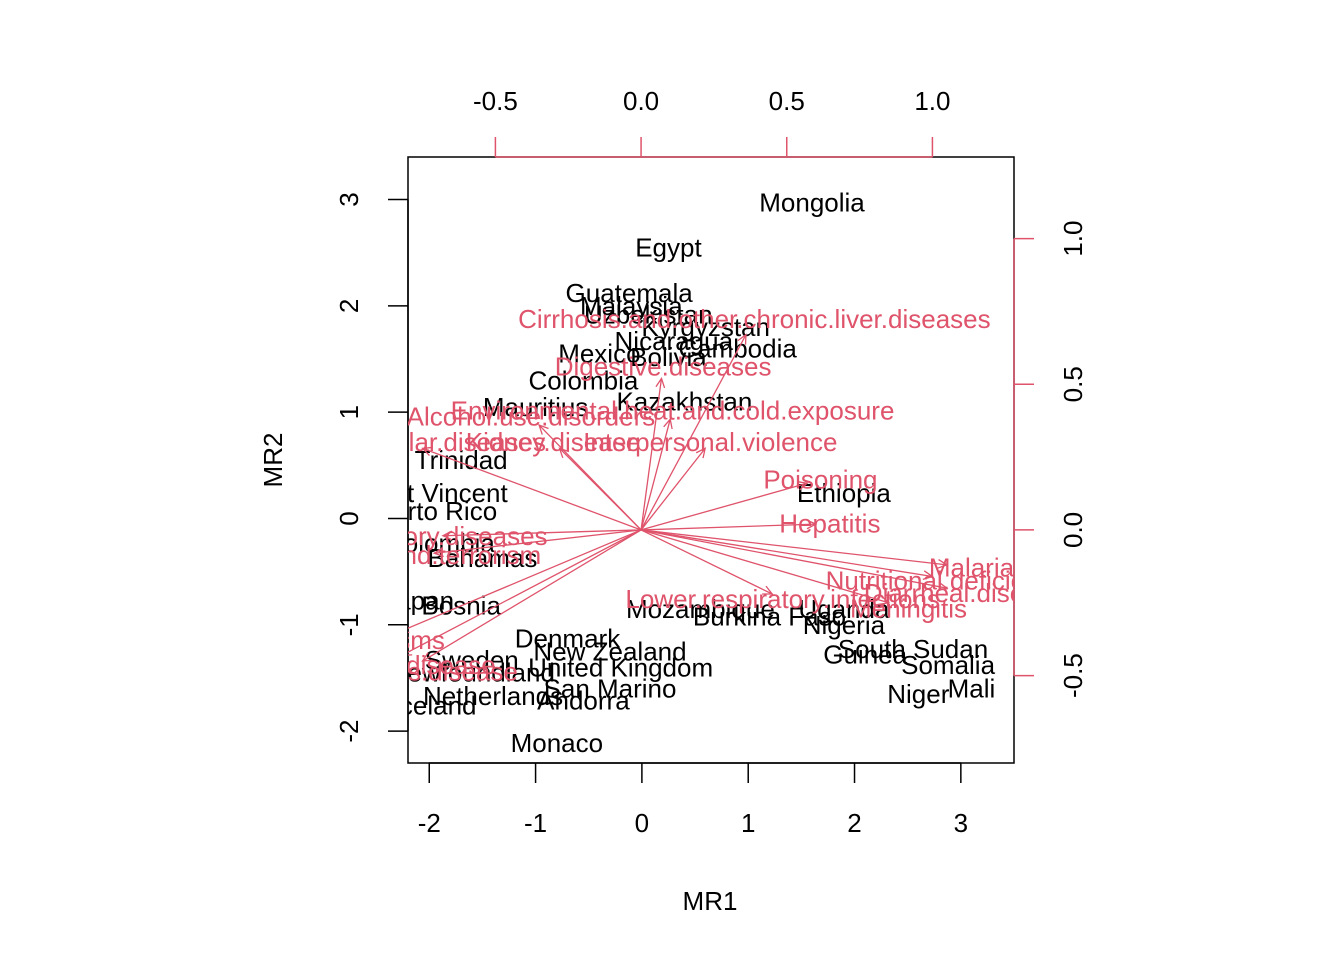 This screenshot has width=1344, height=960. Describe the element at coordinates (710, 901) in the screenshot. I see `x-axis-label: MR1` at that location.